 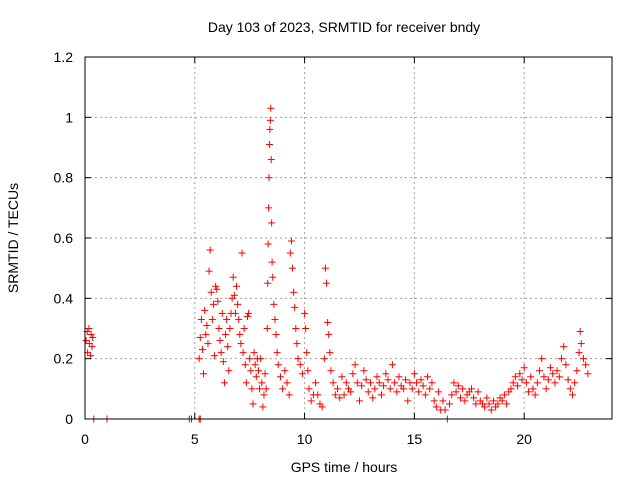 What do you see at coordinates (64, 57) in the screenshot?
I see `y-tick-label: 1.2` at bounding box center [64, 57].